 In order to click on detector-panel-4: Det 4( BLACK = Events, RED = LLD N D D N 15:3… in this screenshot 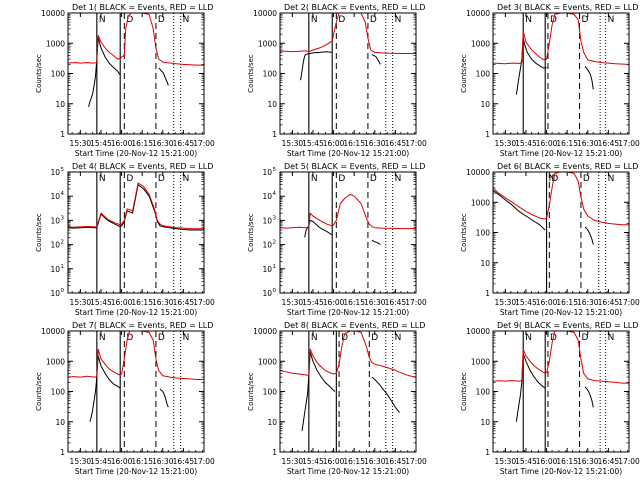, I will do `click(125, 239)`.